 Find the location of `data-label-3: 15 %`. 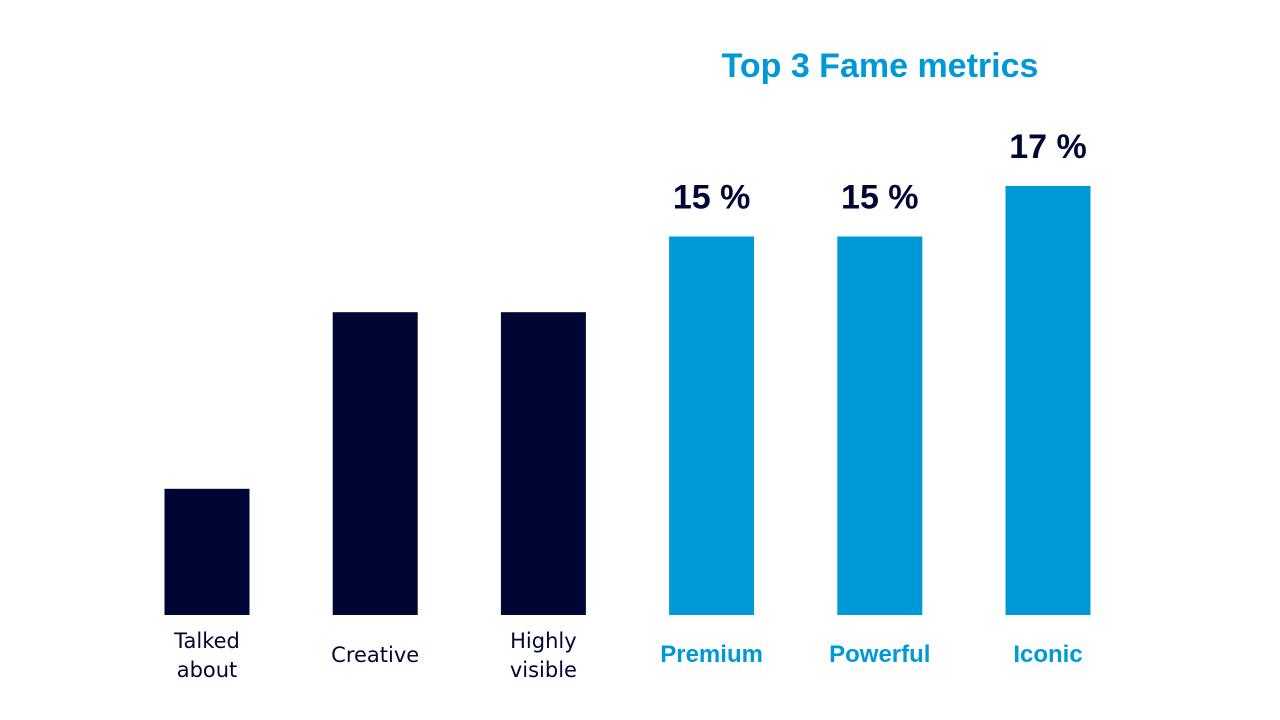

data-label-3: 15 % is located at coordinates (712, 198).